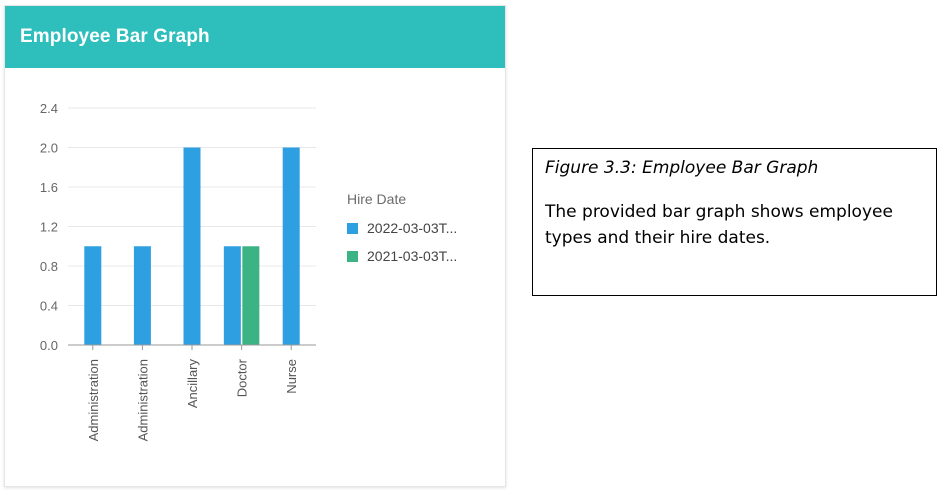 This screenshot has width=945, height=494. I want to click on y-tick-label: 1.2, so click(49, 227).